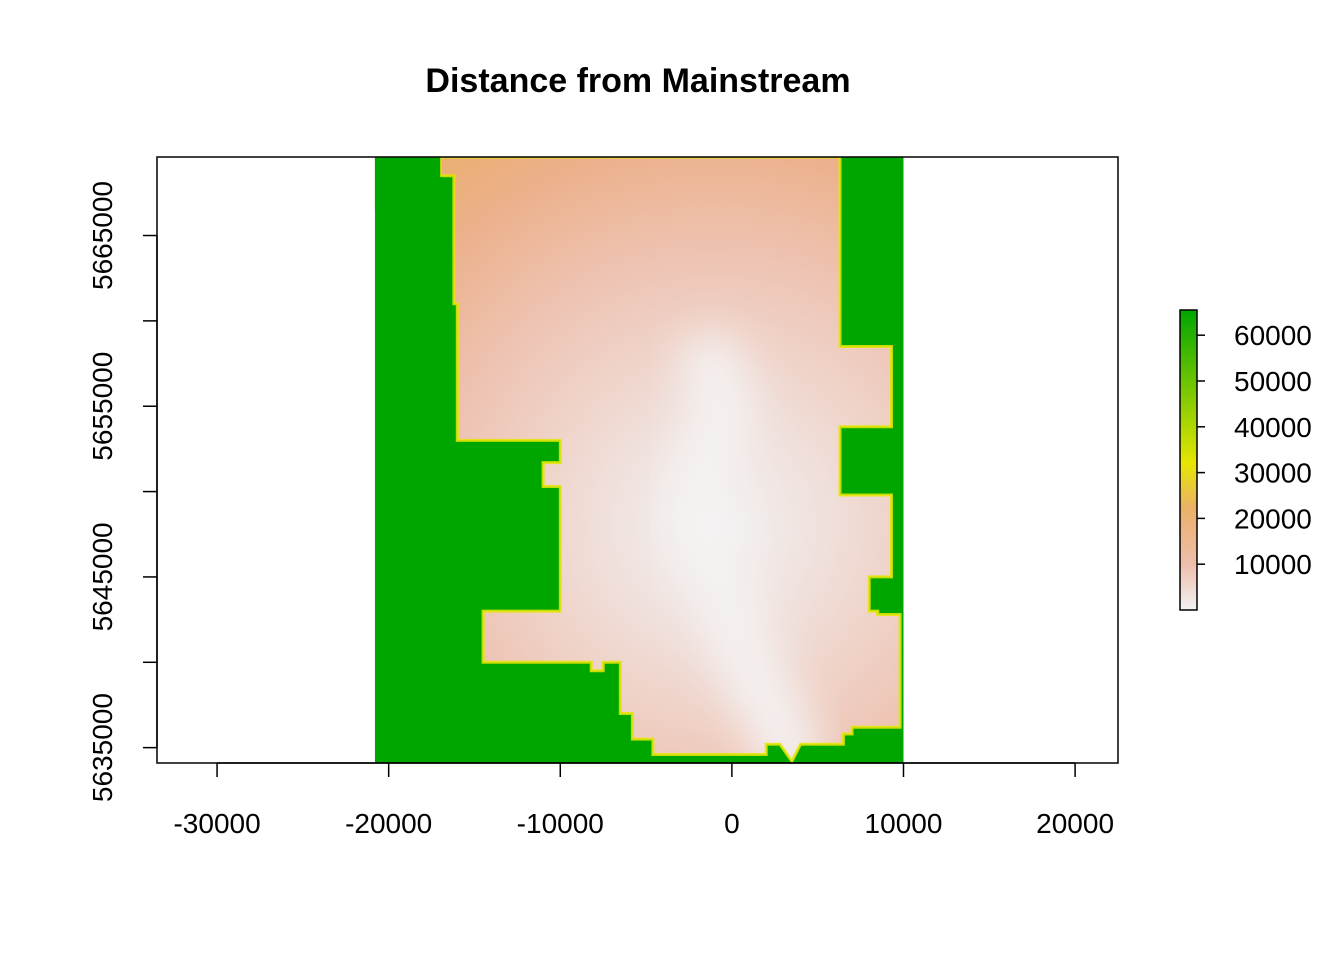 The width and height of the screenshot is (1344, 960). I want to click on mainstream-path, so click(744, 547).